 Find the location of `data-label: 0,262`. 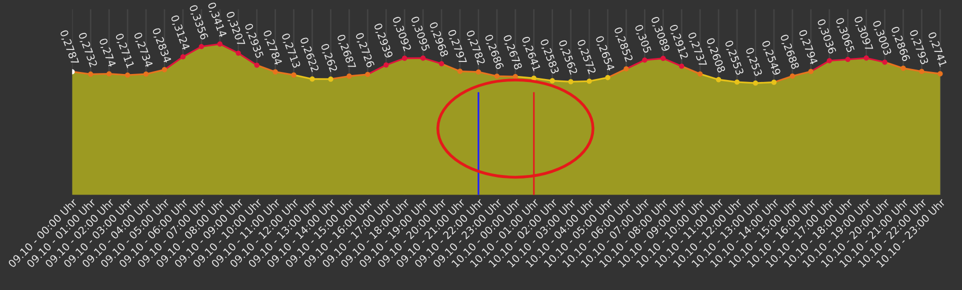

data-label: 0,262 is located at coordinates (329, 58).